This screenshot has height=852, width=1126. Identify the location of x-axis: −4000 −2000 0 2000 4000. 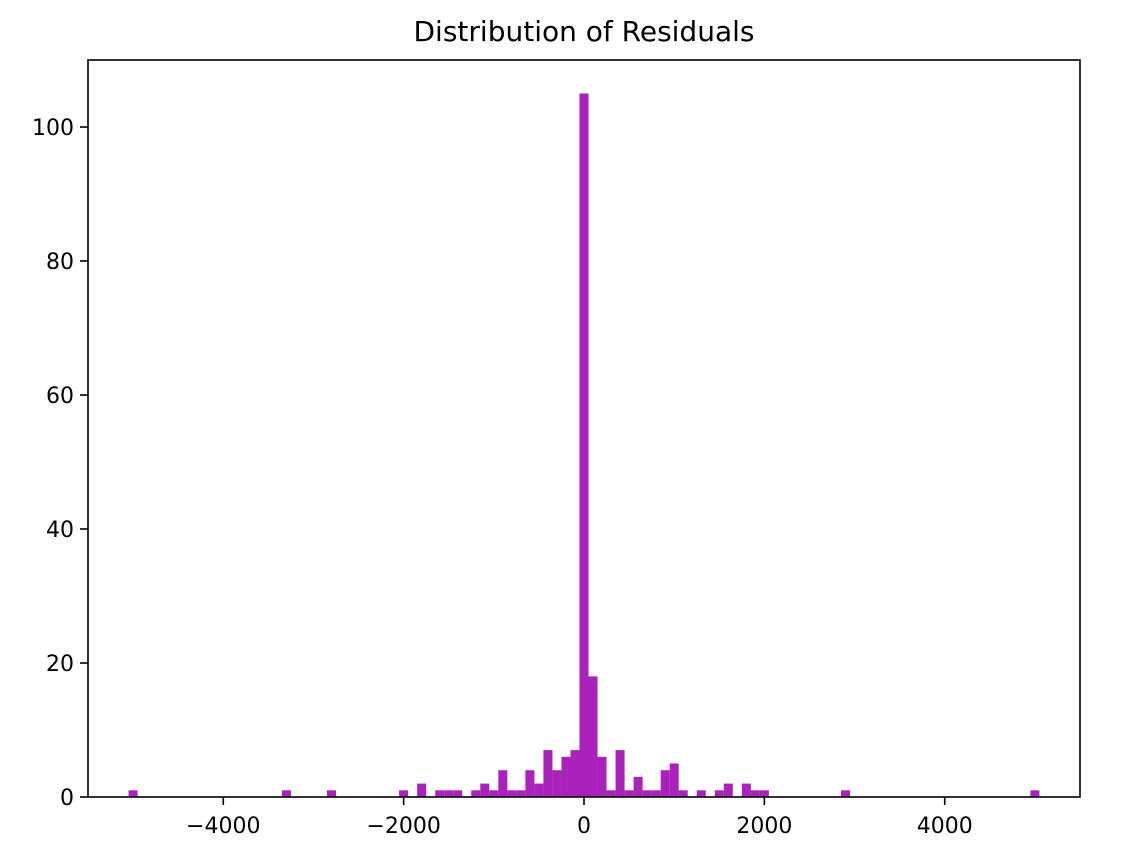
(579, 818).